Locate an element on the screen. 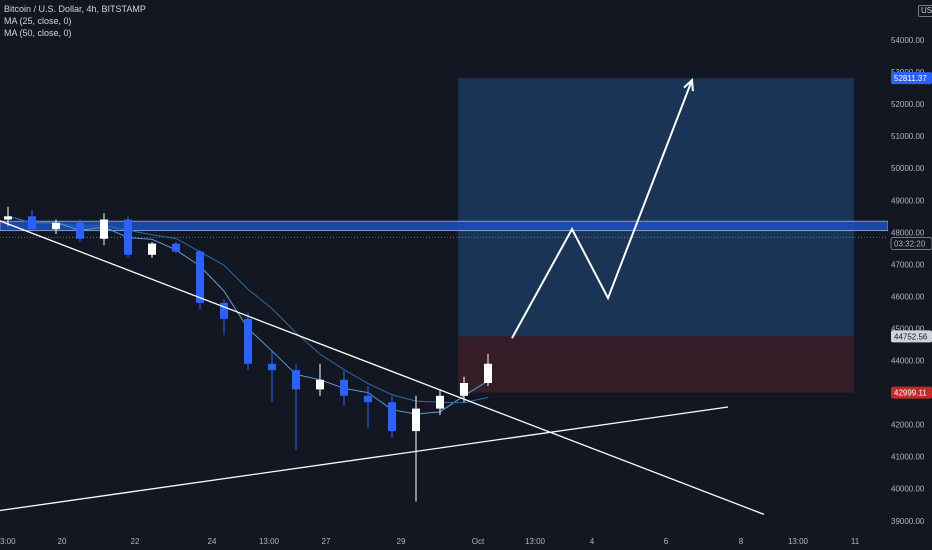 This screenshot has height=550, width=932. y-tick-label: 50000.00 is located at coordinates (908, 168).